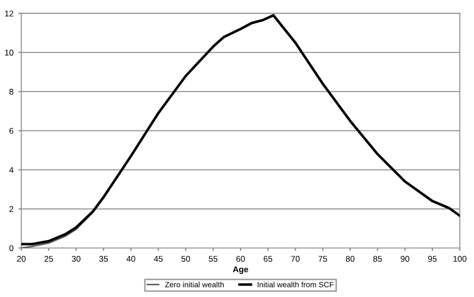 This screenshot has width=474, height=297. I want to click on x-tick-label: 70, so click(295, 259).